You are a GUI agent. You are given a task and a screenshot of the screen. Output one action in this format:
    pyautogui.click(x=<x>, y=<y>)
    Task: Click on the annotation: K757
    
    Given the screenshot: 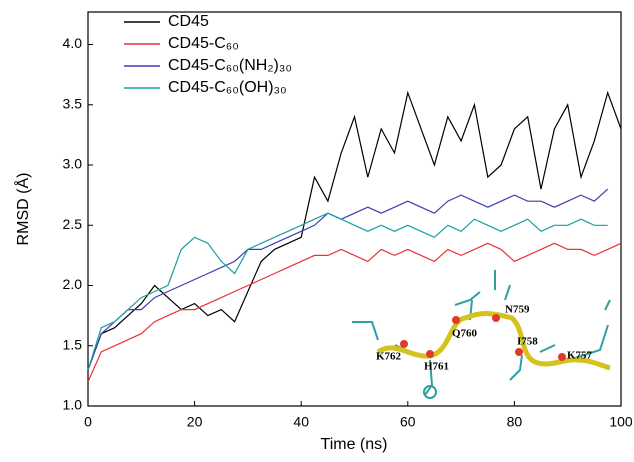 What is the action you would take?
    pyautogui.click(x=580, y=356)
    